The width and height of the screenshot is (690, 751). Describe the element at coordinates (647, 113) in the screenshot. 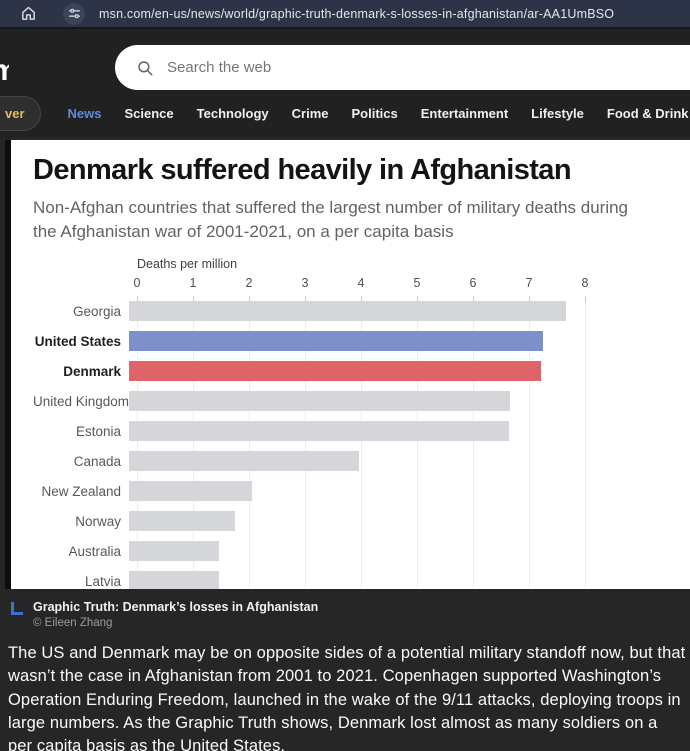

I see `nav-item-food-drink: Food & Drink` at that location.